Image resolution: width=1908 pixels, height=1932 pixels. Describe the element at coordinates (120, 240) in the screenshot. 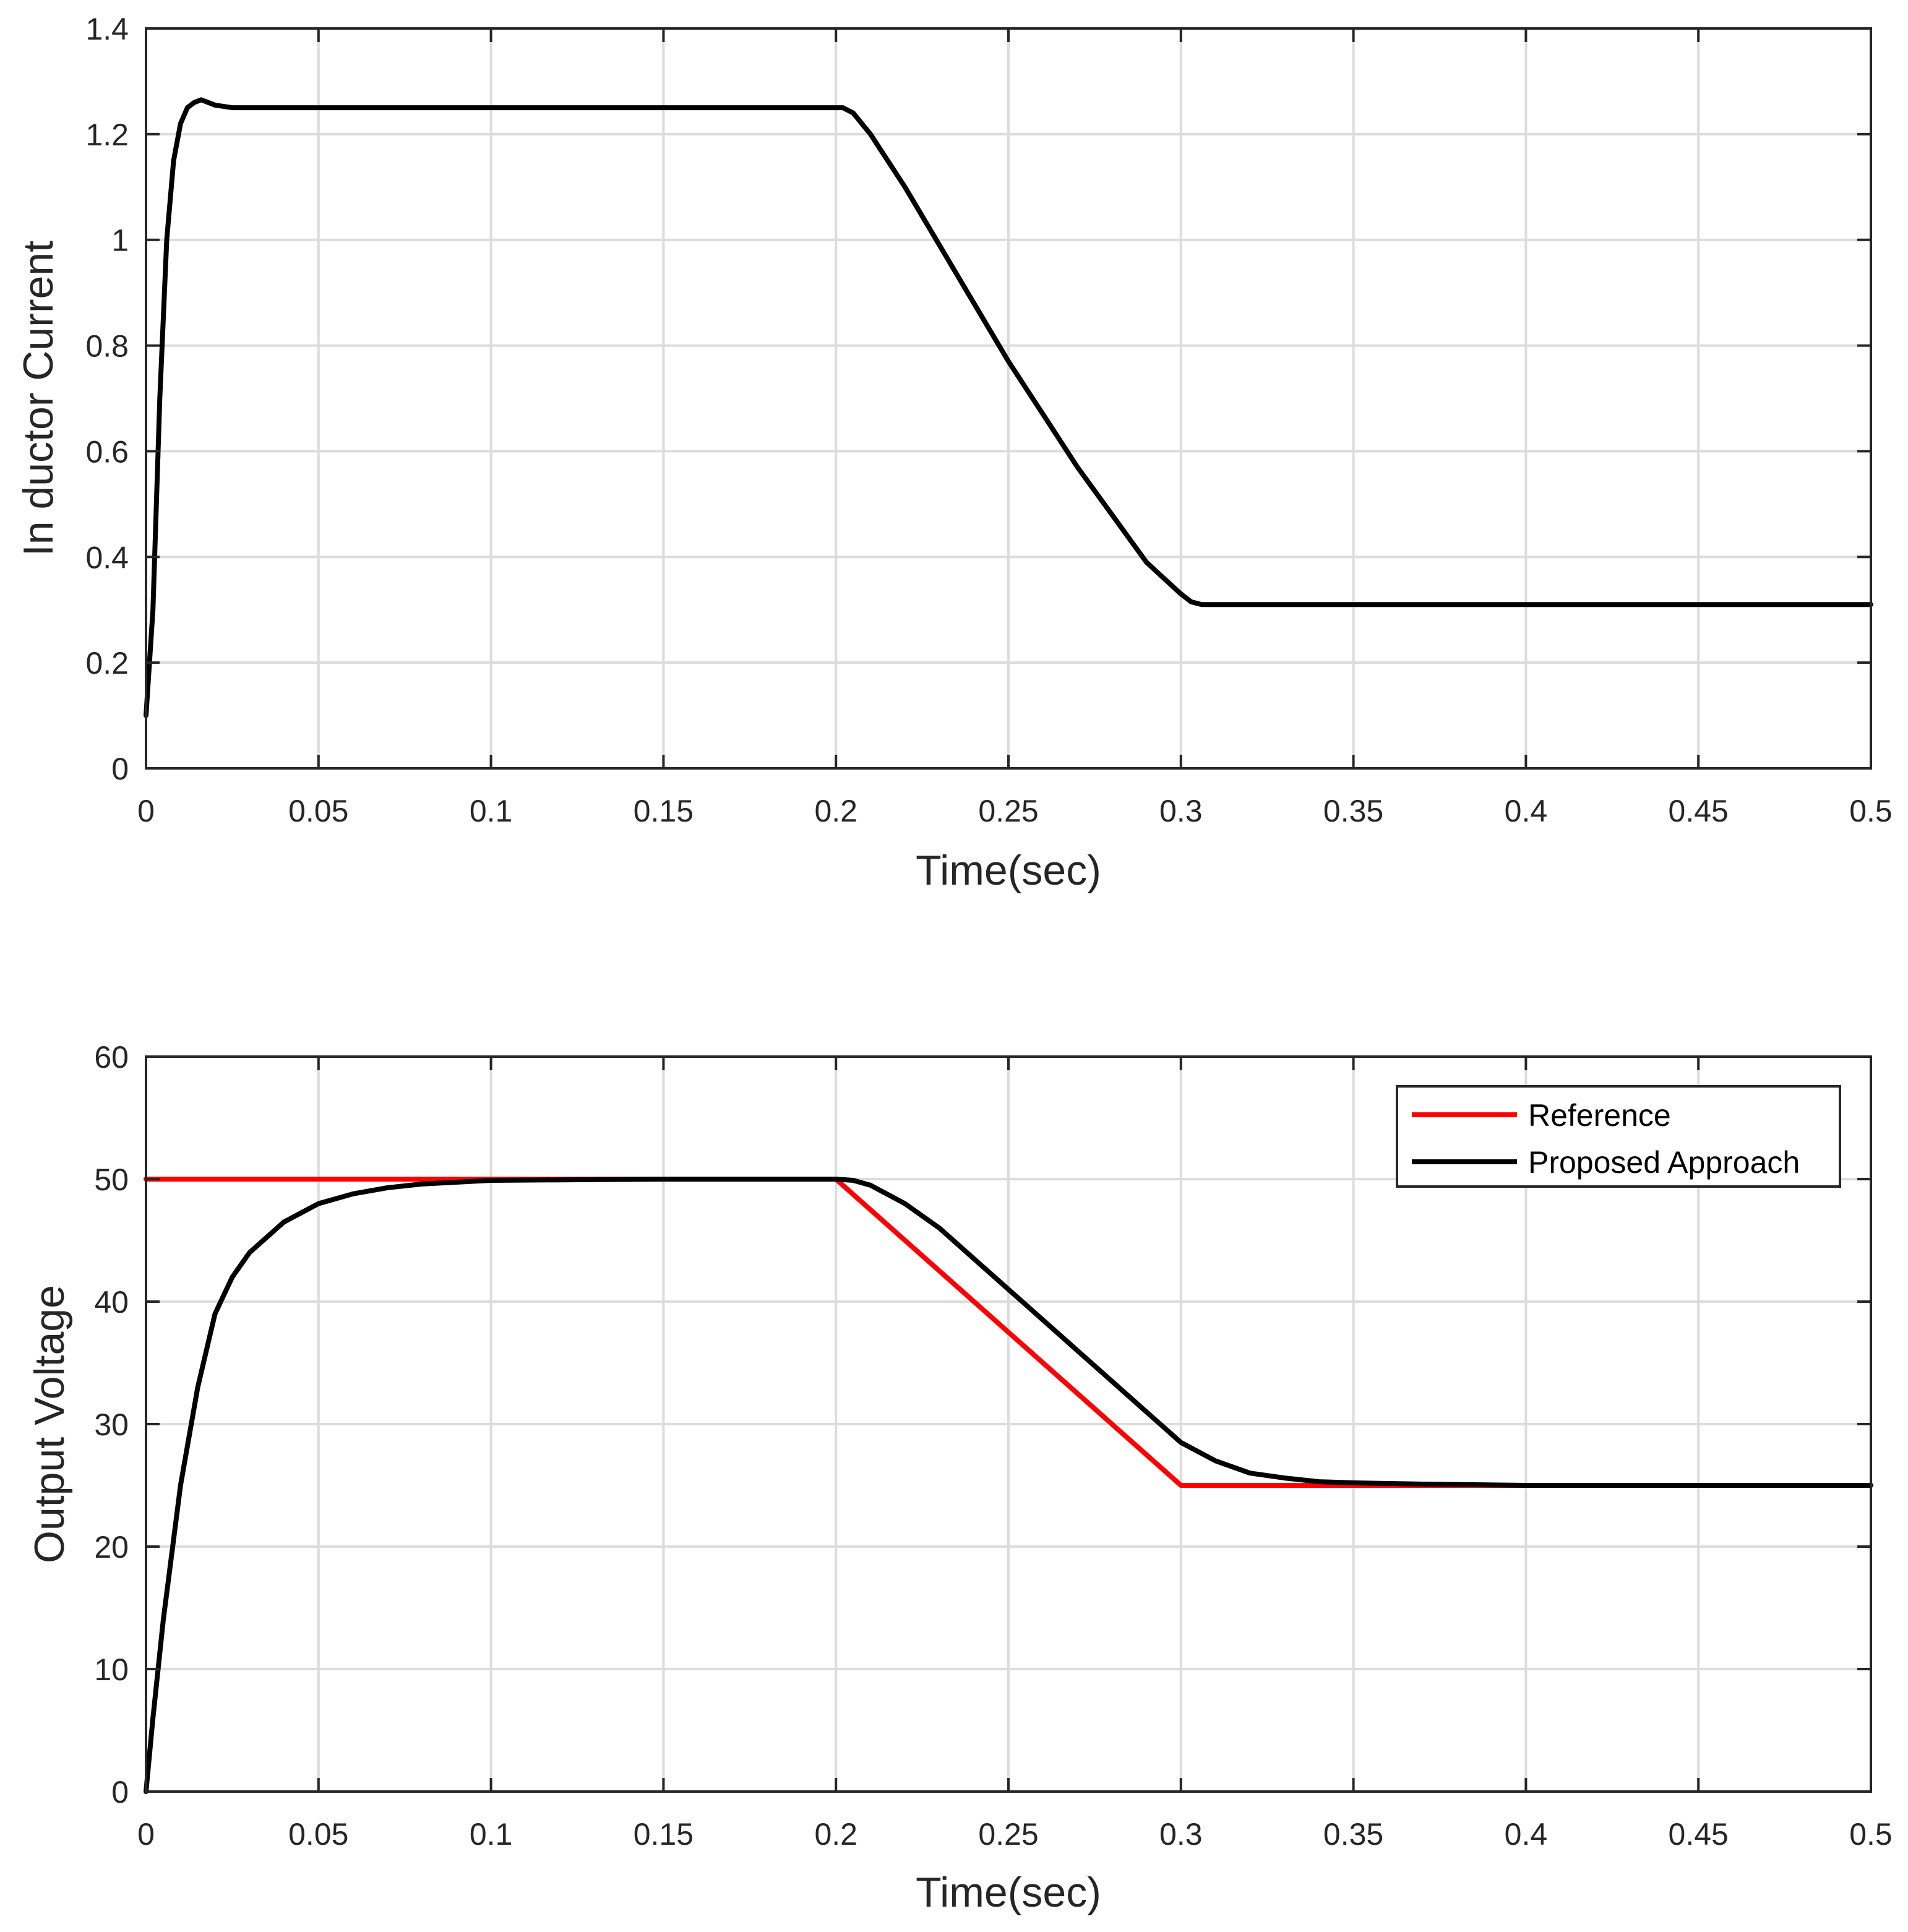

I see `y-tick-label: 1` at that location.